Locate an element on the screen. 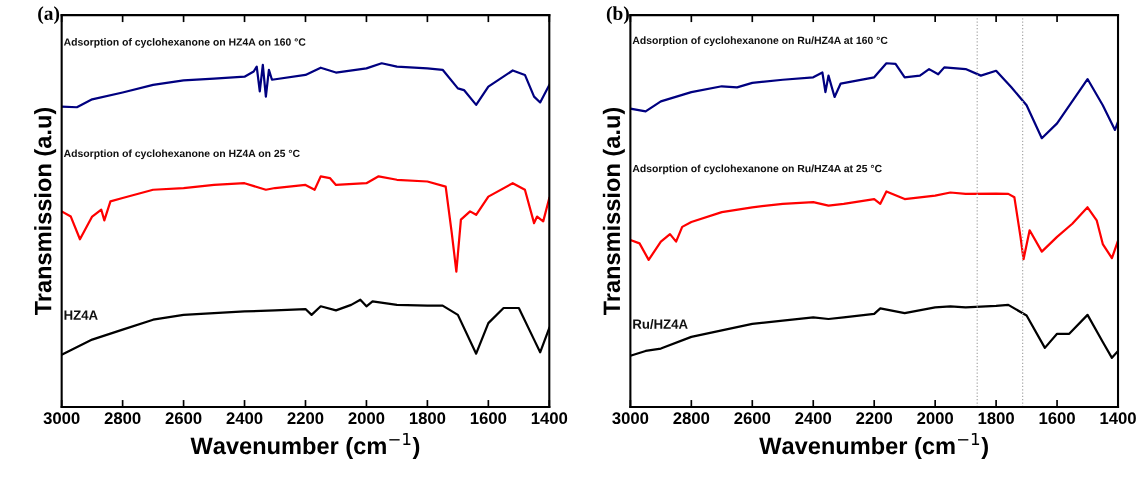  text: Adsorption of cyclohexanone on HZ4A on 160 °C is located at coordinates (184, 43).